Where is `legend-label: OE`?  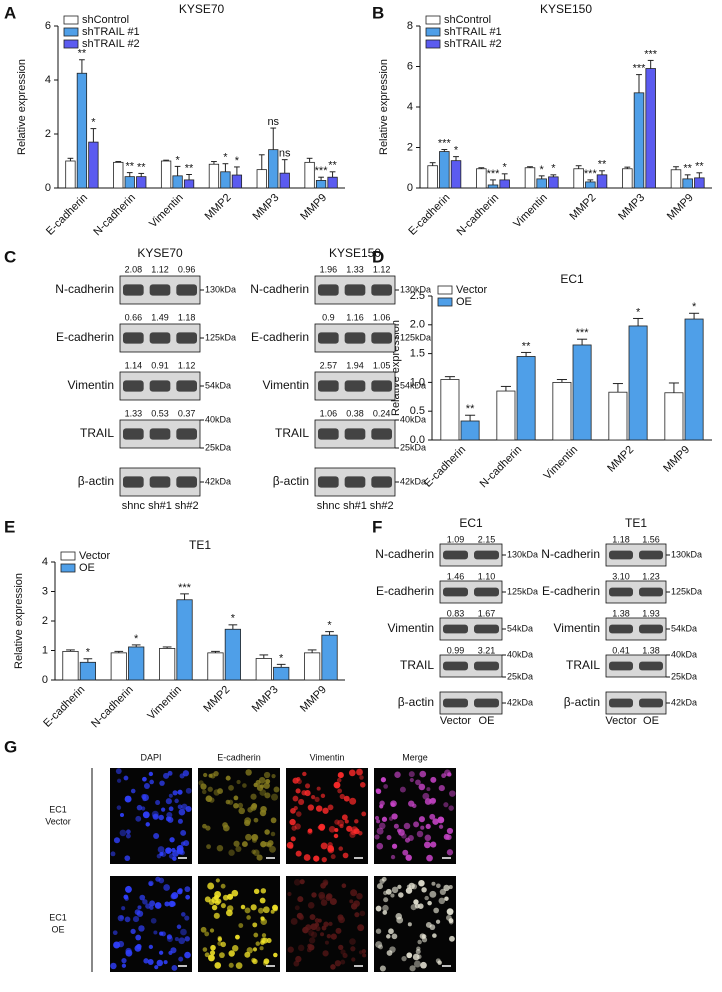 legend-label: OE is located at coordinates (87, 568).